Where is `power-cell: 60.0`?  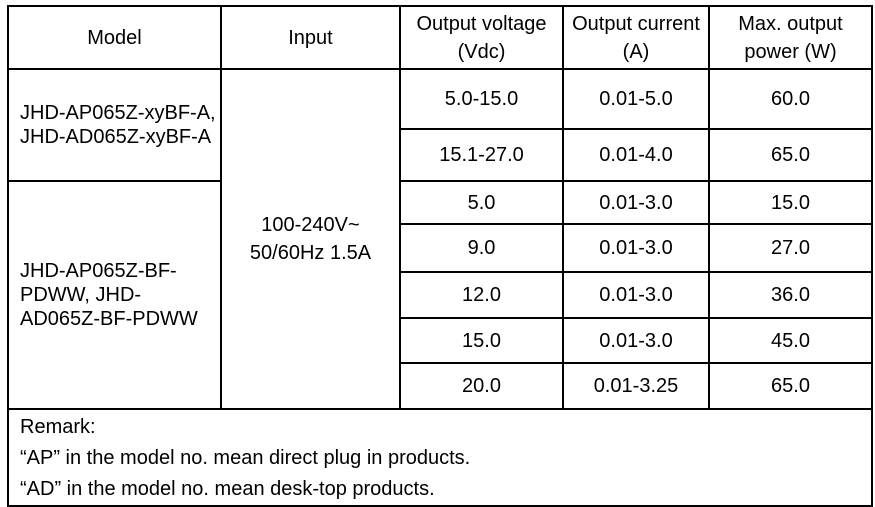
power-cell: 60.0 is located at coordinates (790, 99).